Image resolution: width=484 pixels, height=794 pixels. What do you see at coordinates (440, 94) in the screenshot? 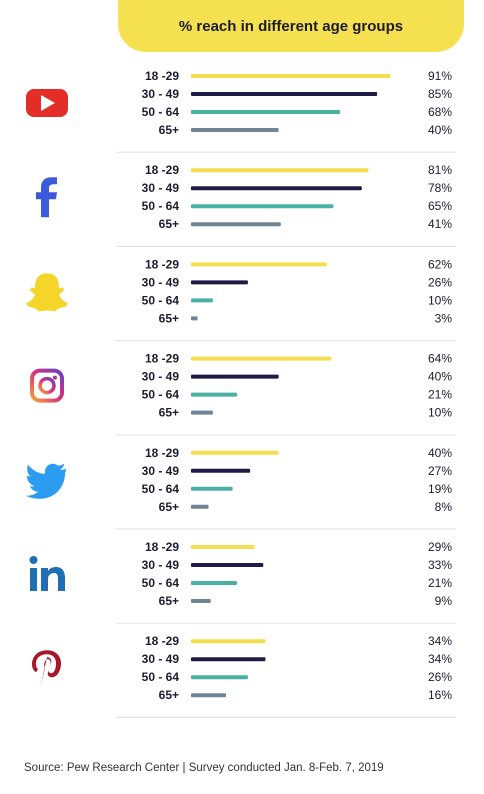
I see `value-label: 85%` at bounding box center [440, 94].